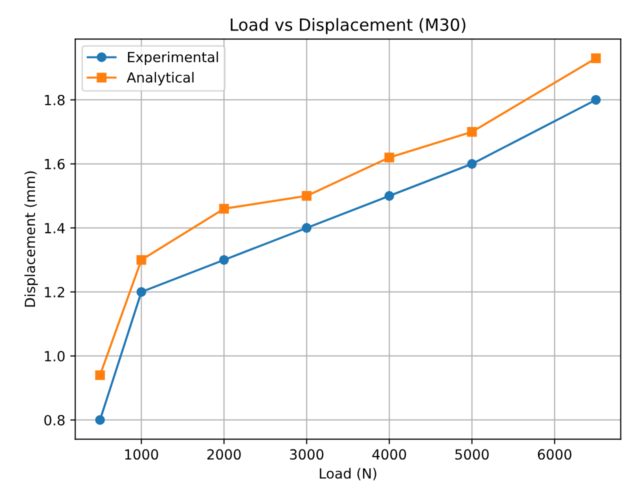  I want to click on y-tick-label: 1.4, so click(54, 228).